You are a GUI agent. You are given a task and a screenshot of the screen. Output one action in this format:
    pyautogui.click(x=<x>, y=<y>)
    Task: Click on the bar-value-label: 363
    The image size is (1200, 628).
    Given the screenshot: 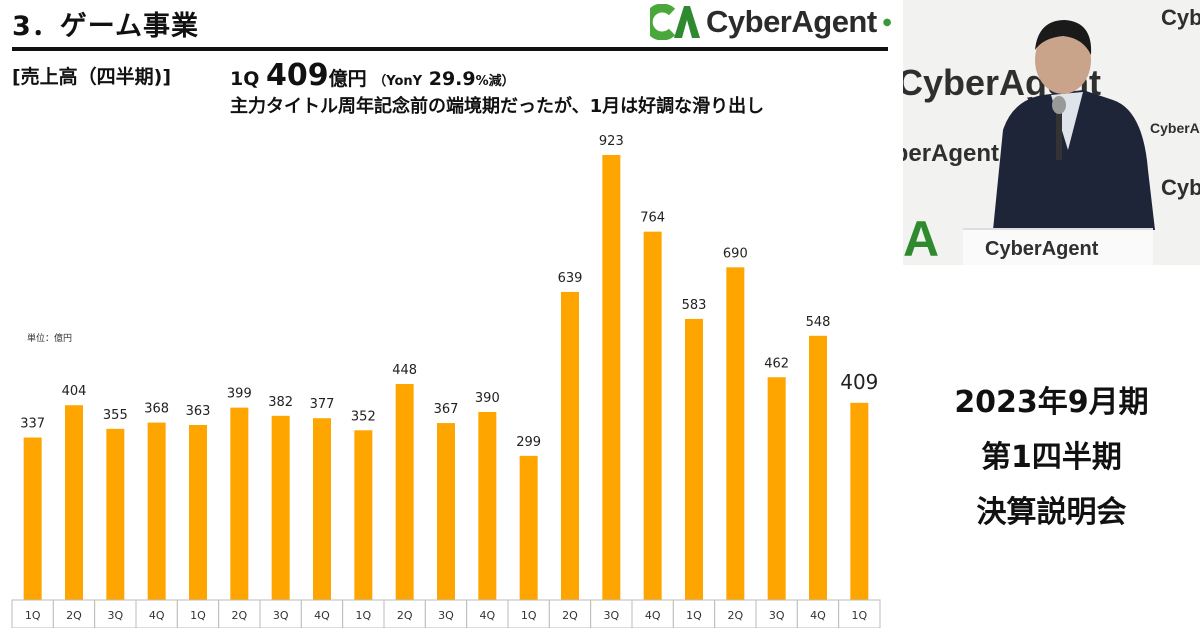 What is the action you would take?
    pyautogui.click(x=198, y=411)
    